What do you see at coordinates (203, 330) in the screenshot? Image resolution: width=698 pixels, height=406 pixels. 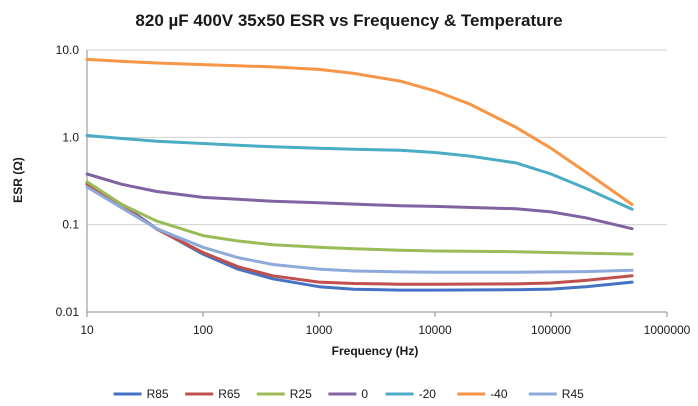 I see `x-tick-label: 100` at bounding box center [203, 330].